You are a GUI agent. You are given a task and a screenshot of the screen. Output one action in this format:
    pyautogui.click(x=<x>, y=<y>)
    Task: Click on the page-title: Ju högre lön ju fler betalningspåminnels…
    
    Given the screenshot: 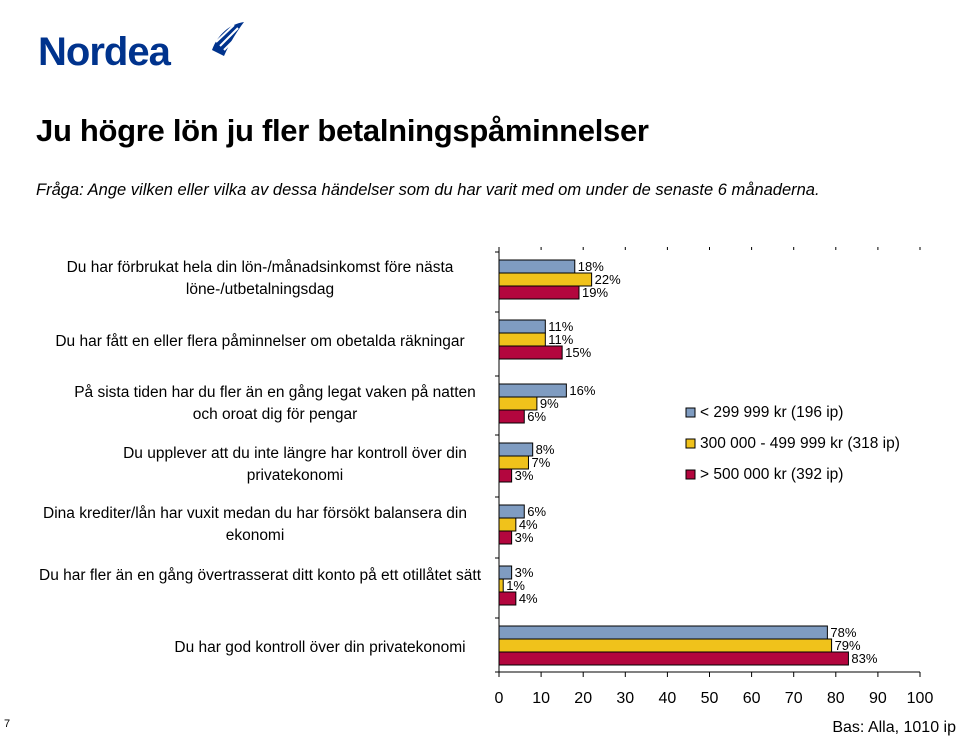 What is the action you would take?
    pyautogui.click(x=342, y=130)
    